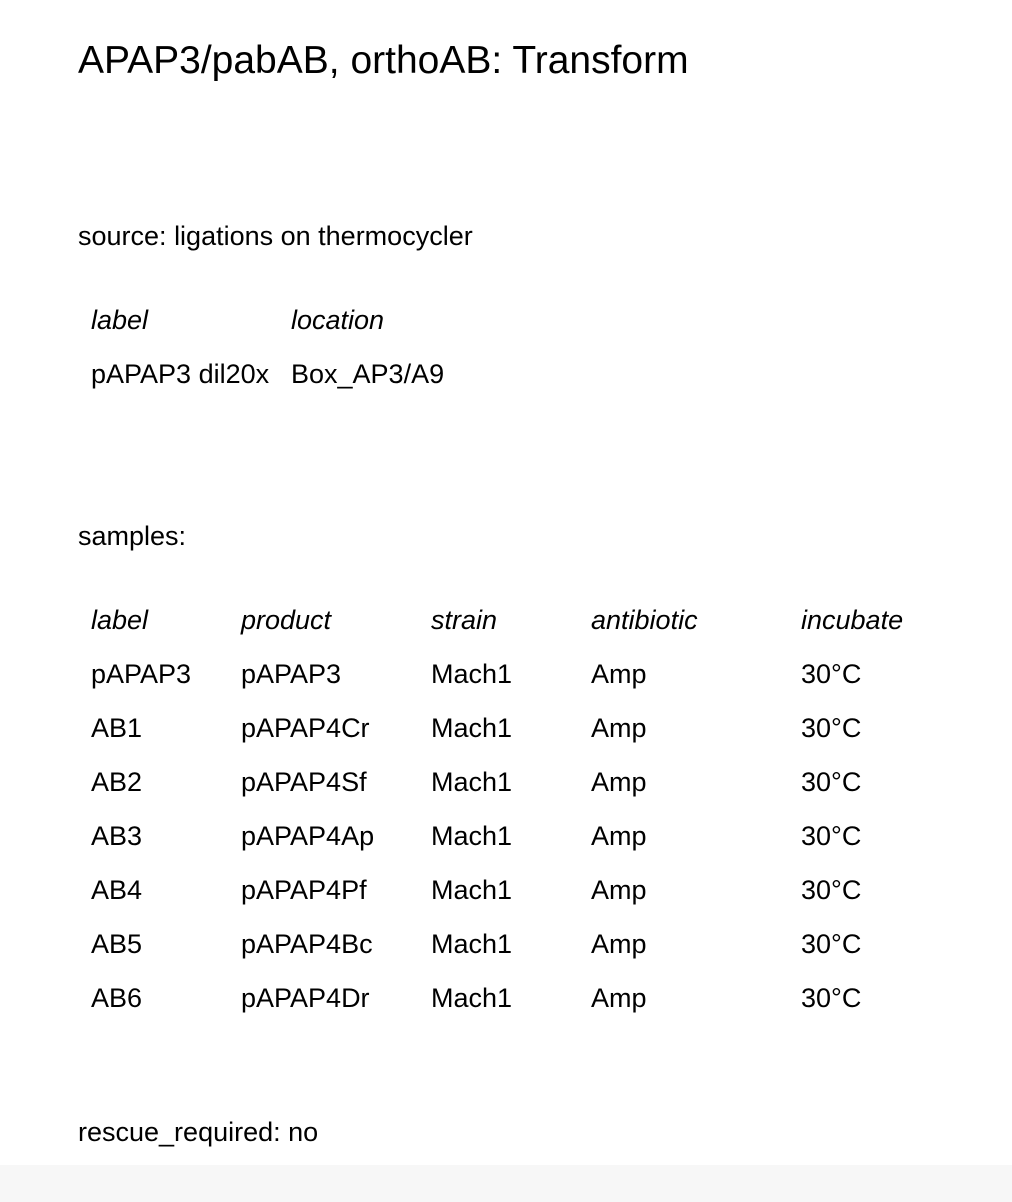  What do you see at coordinates (304, 782) in the screenshot?
I see `sample-product: pAPAP4Sf` at bounding box center [304, 782].